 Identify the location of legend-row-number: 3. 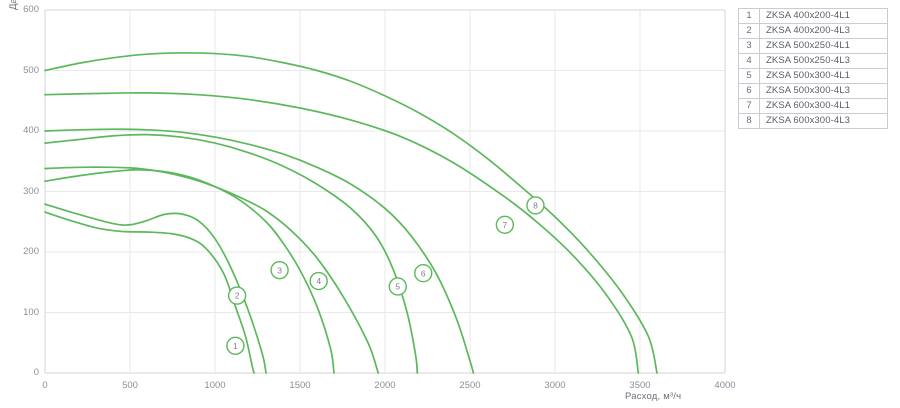
(749, 46).